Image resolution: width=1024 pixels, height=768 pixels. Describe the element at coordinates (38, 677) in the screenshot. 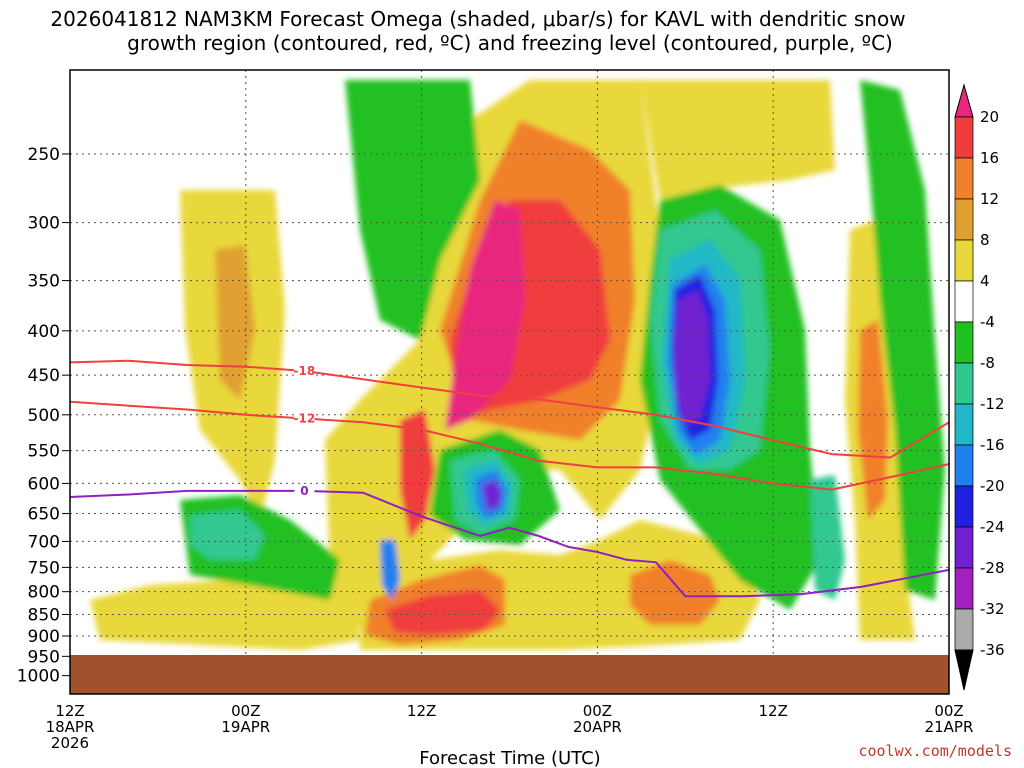

I see `y-tick-label: 1000` at that location.